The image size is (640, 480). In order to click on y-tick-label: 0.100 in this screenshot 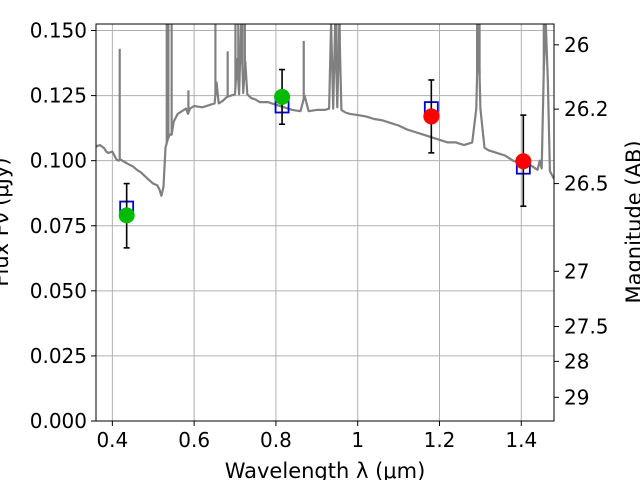, I will do `click(58, 161)`.